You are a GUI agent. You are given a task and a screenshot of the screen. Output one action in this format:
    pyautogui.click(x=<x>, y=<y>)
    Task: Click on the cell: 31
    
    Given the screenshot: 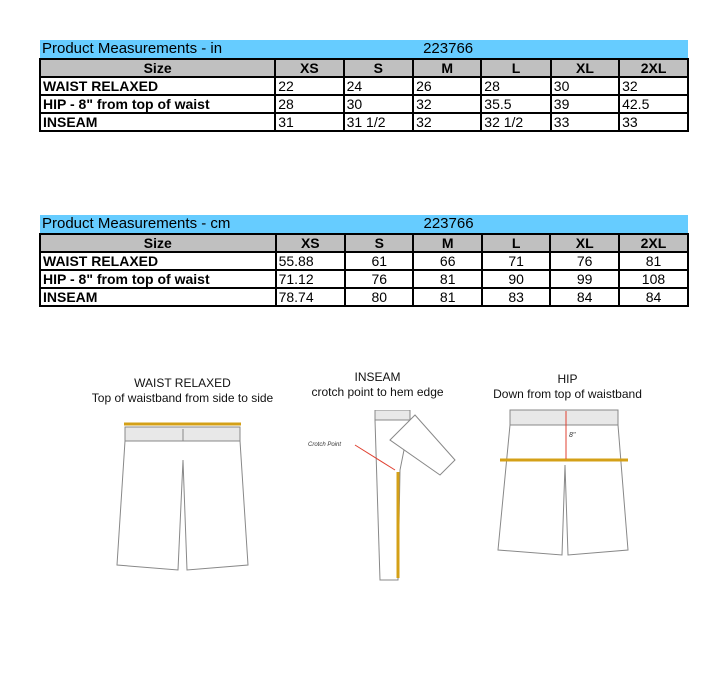 What is the action you would take?
    pyautogui.click(x=309, y=122)
    